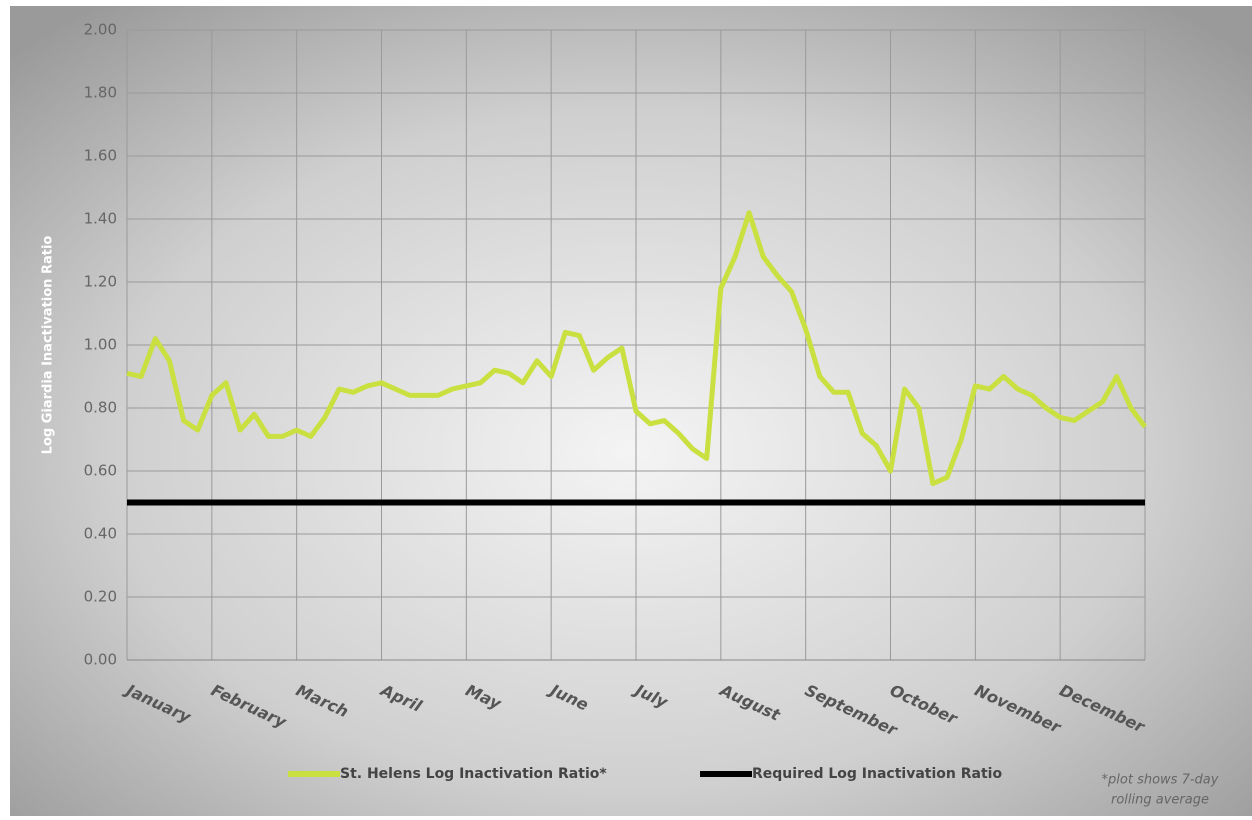  I want to click on y-tick-label: 0.60, so click(100, 471).